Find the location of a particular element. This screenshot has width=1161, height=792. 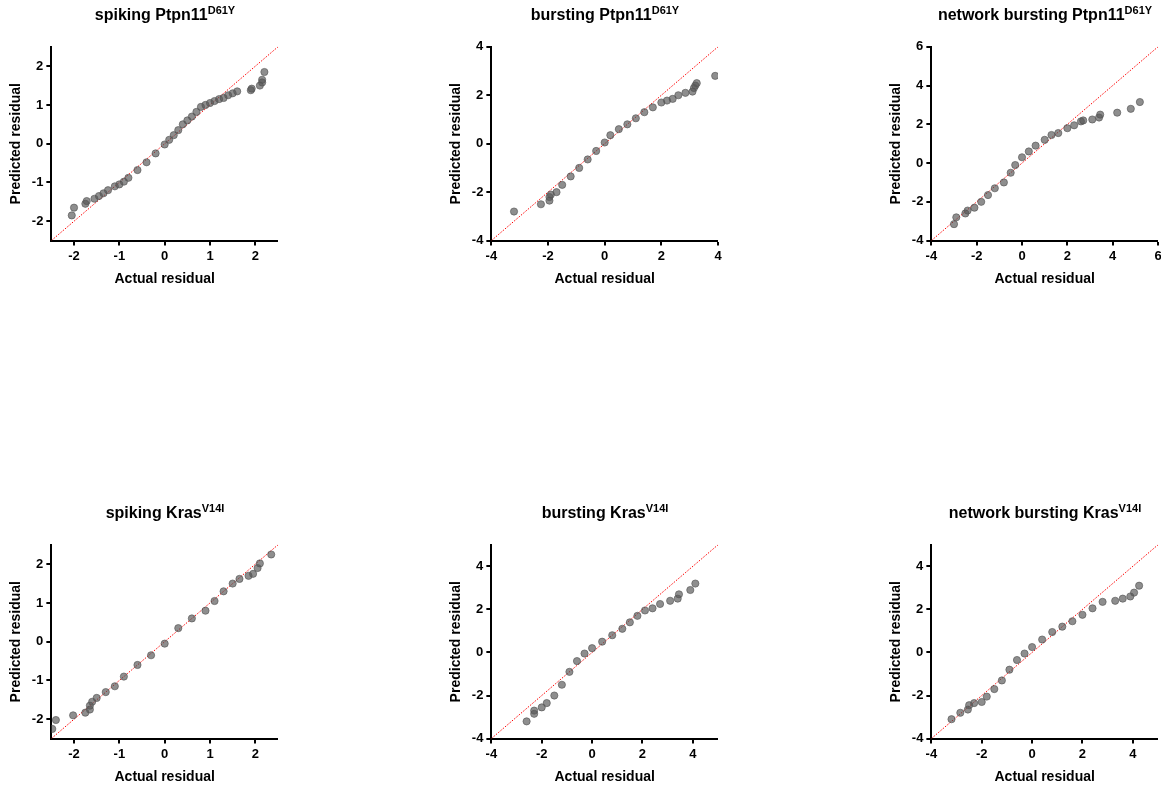

chart-title: spiking Kras$^{V14I}$ is located at coordinates (165, 512).